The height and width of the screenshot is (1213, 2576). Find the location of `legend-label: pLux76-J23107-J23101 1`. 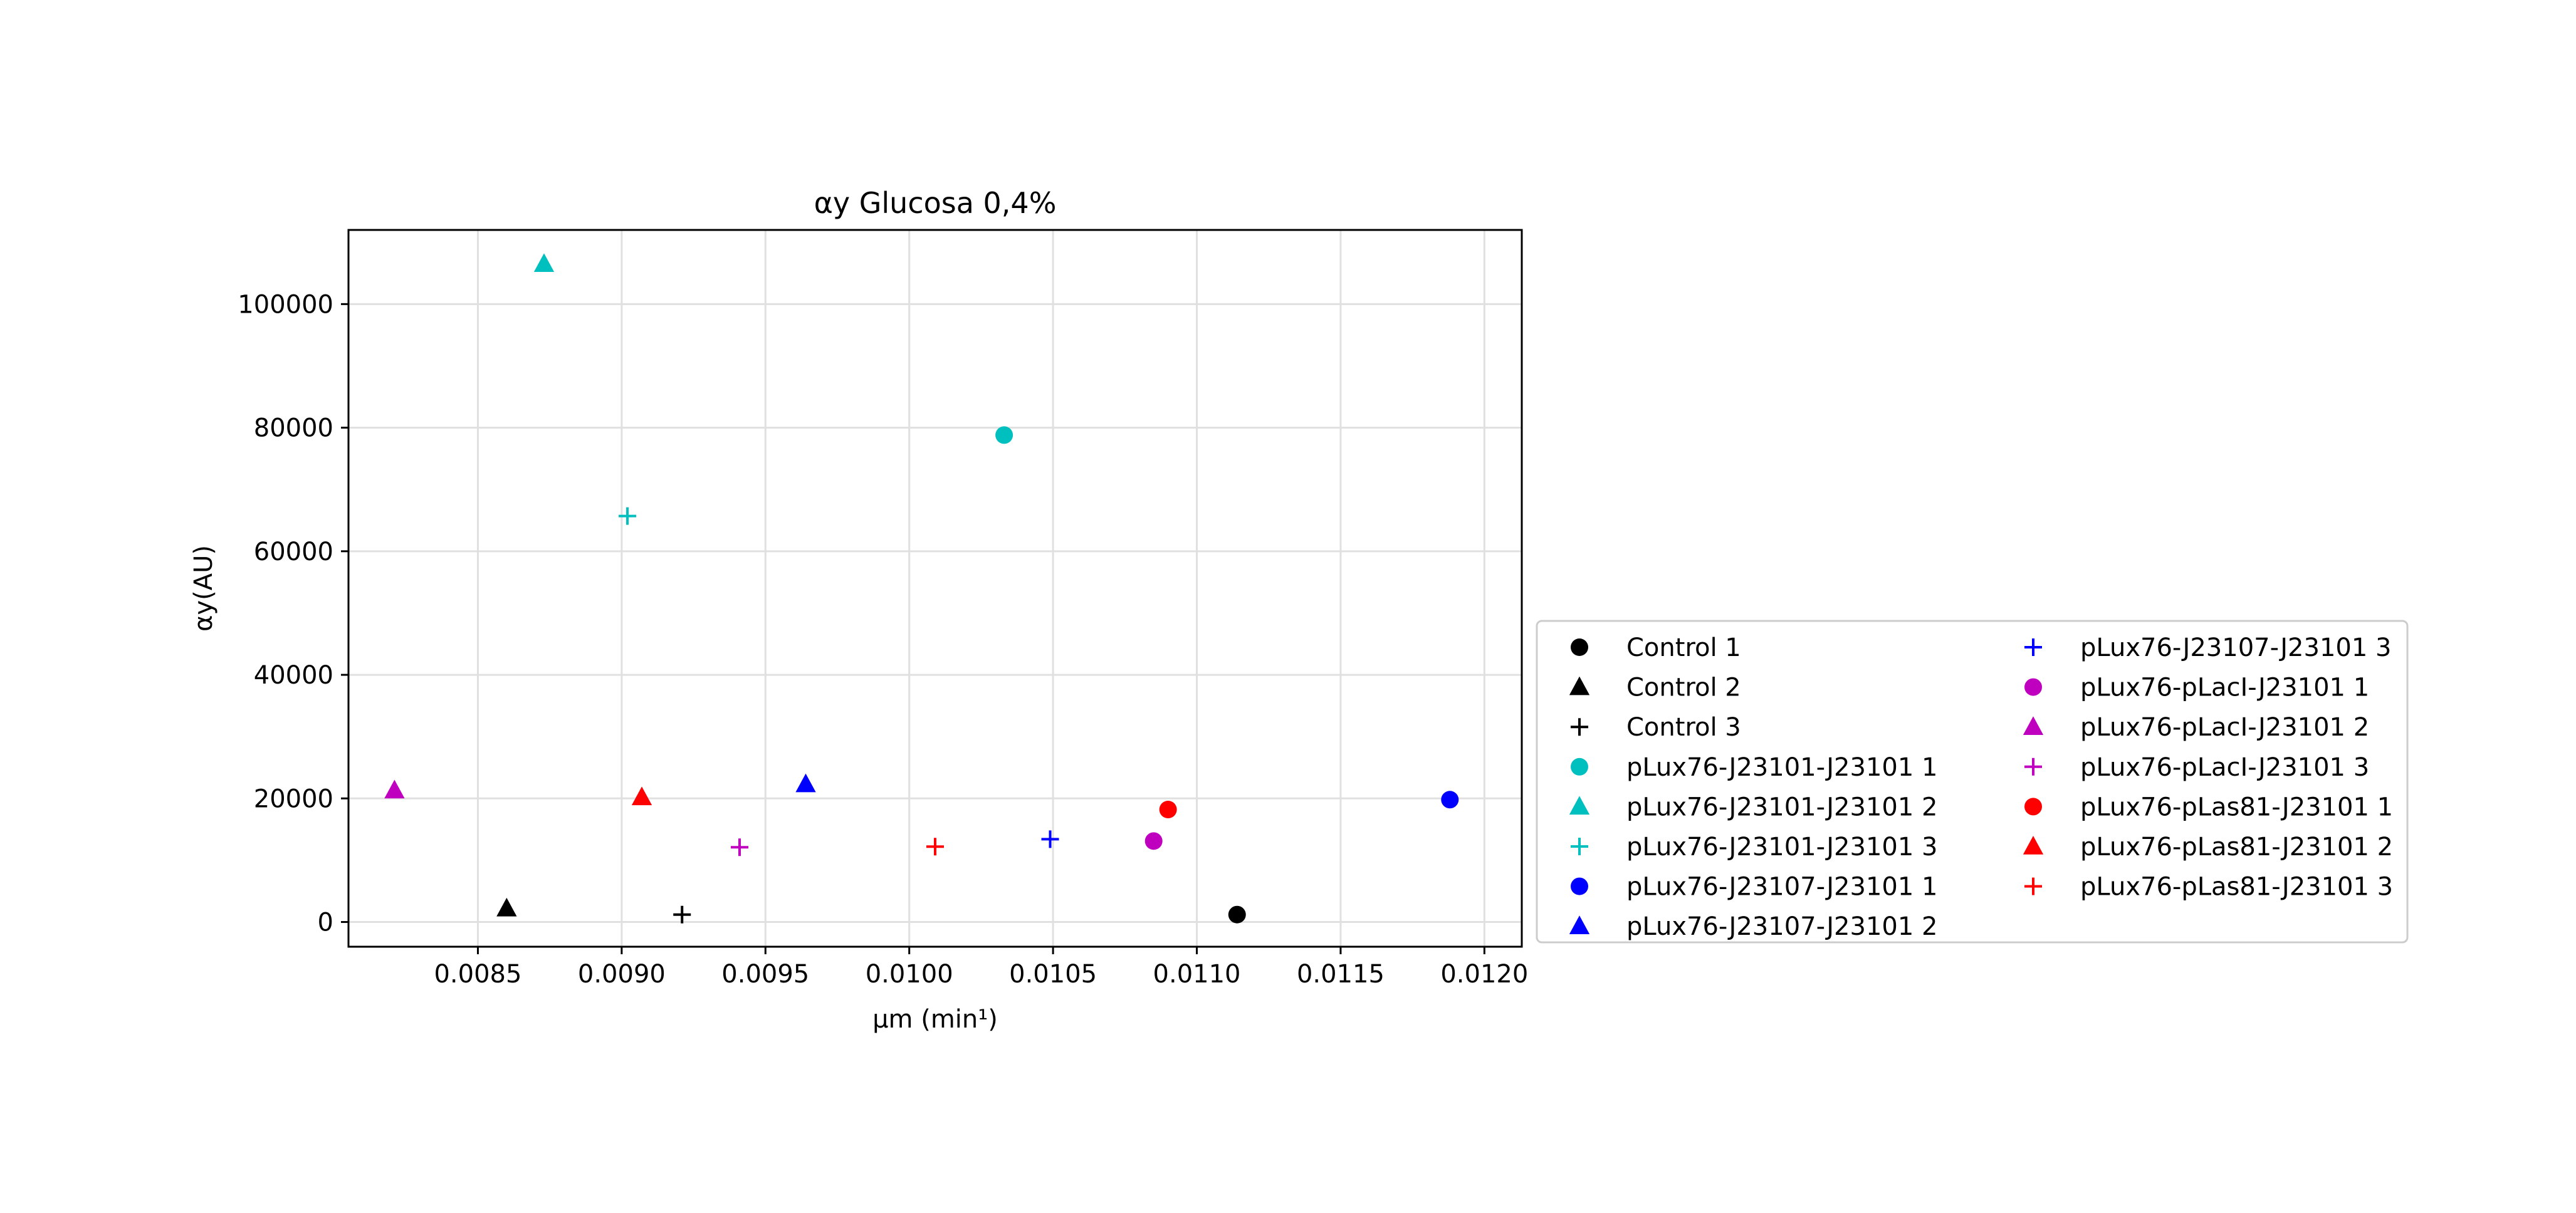

legend-label: pLux76-J23107-J23101 1 is located at coordinates (1781, 887).